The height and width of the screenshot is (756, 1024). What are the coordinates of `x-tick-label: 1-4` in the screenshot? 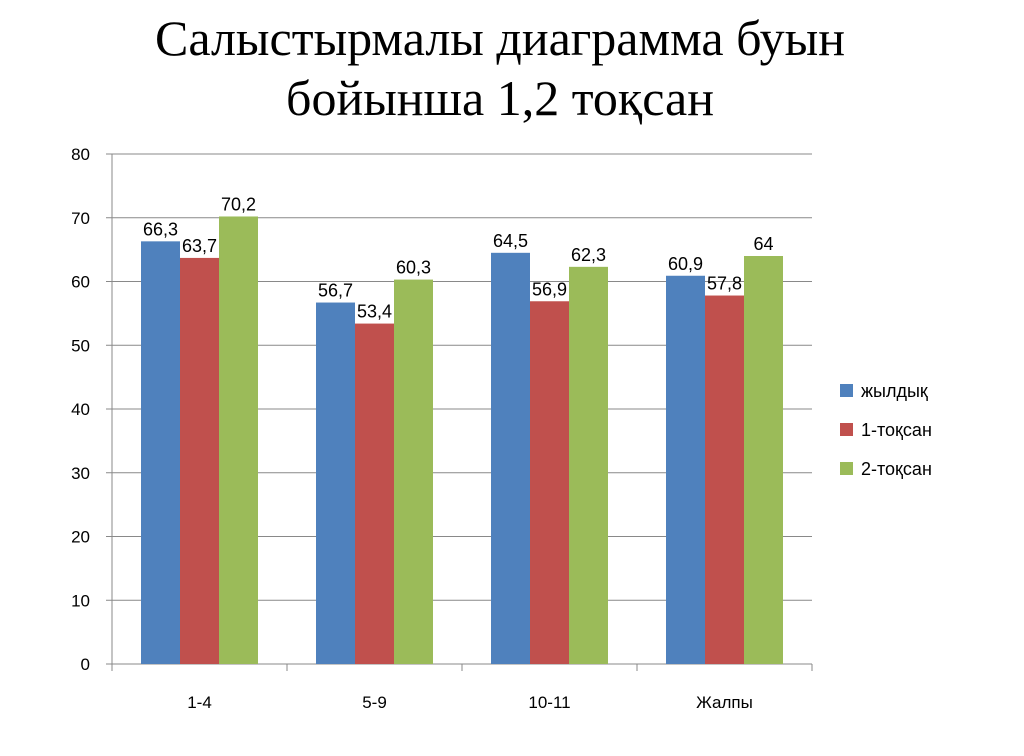 It's located at (199, 702).